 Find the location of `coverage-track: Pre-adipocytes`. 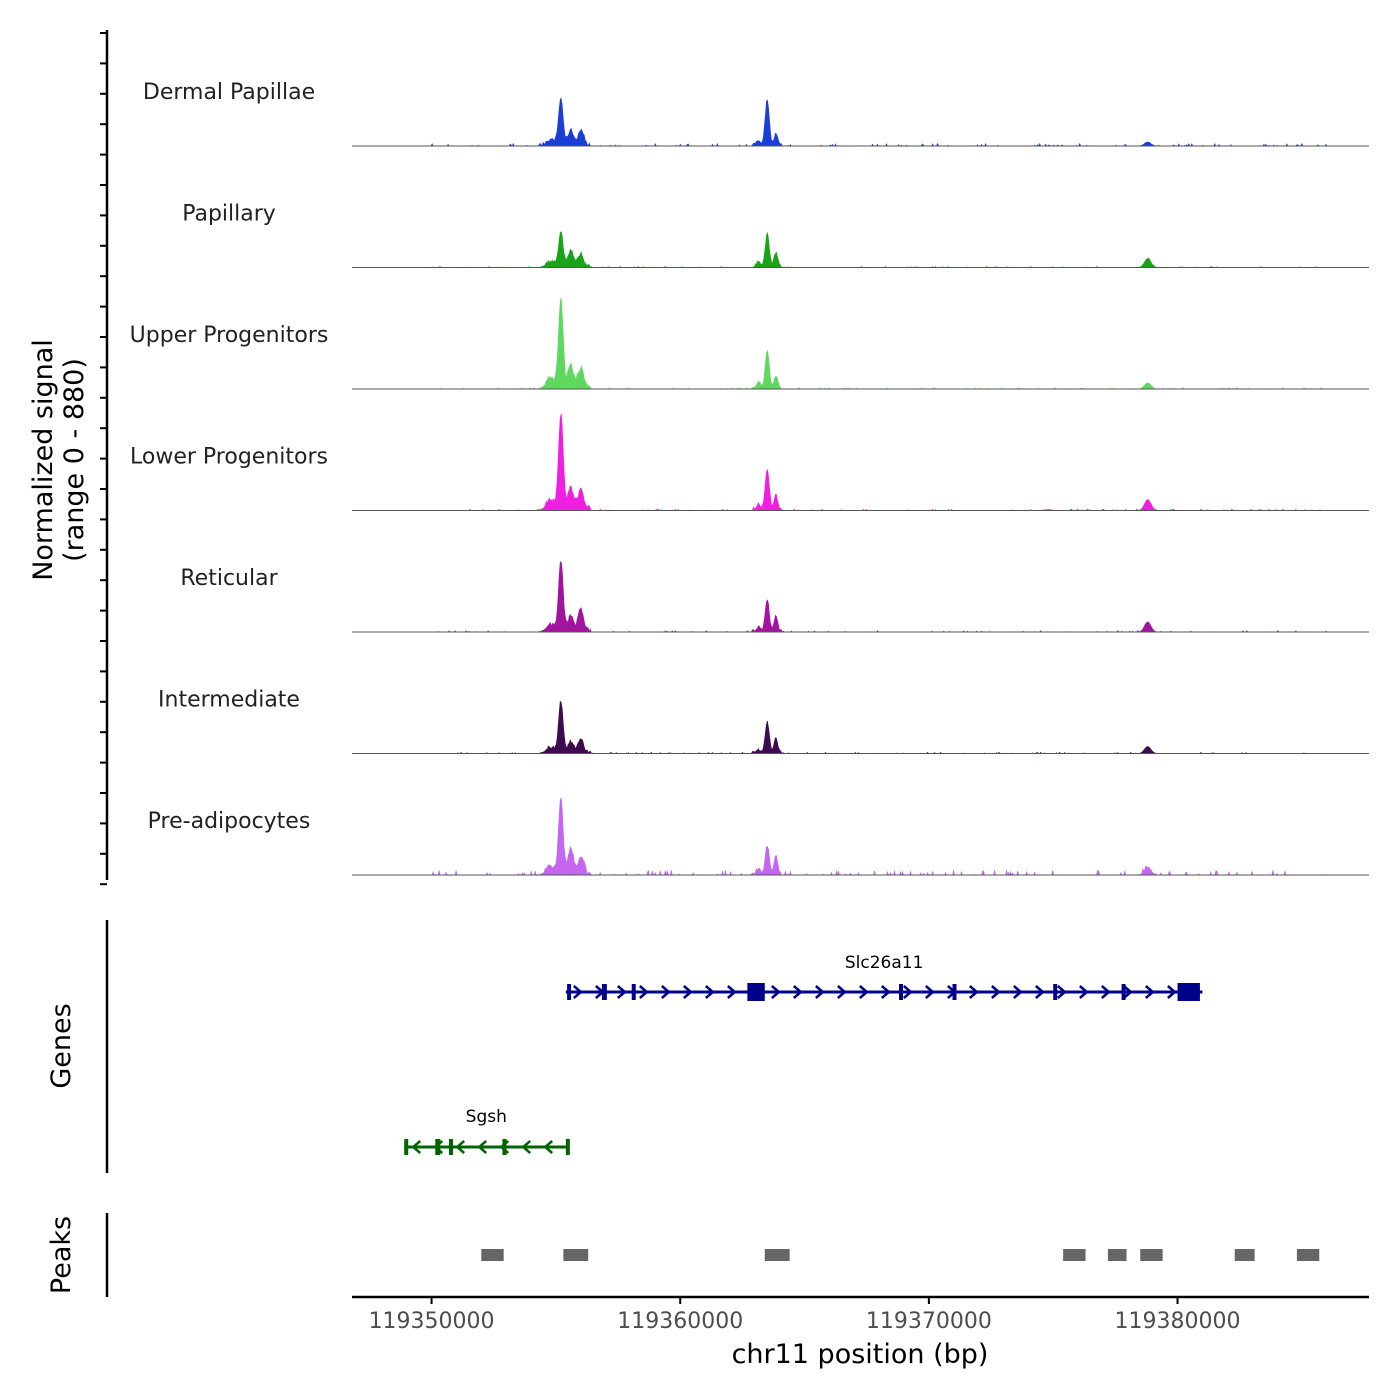

coverage-track: Pre-adipocytes is located at coordinates (758, 837).